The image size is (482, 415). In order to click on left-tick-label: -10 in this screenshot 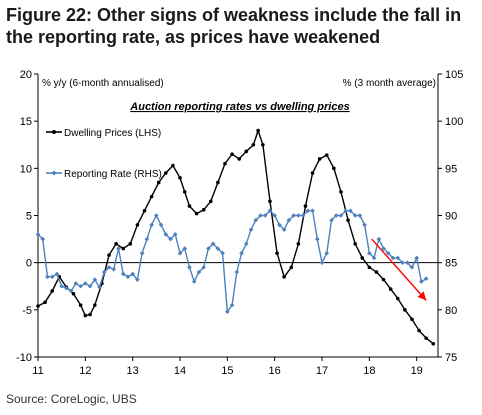, I will do `click(24, 358)`.